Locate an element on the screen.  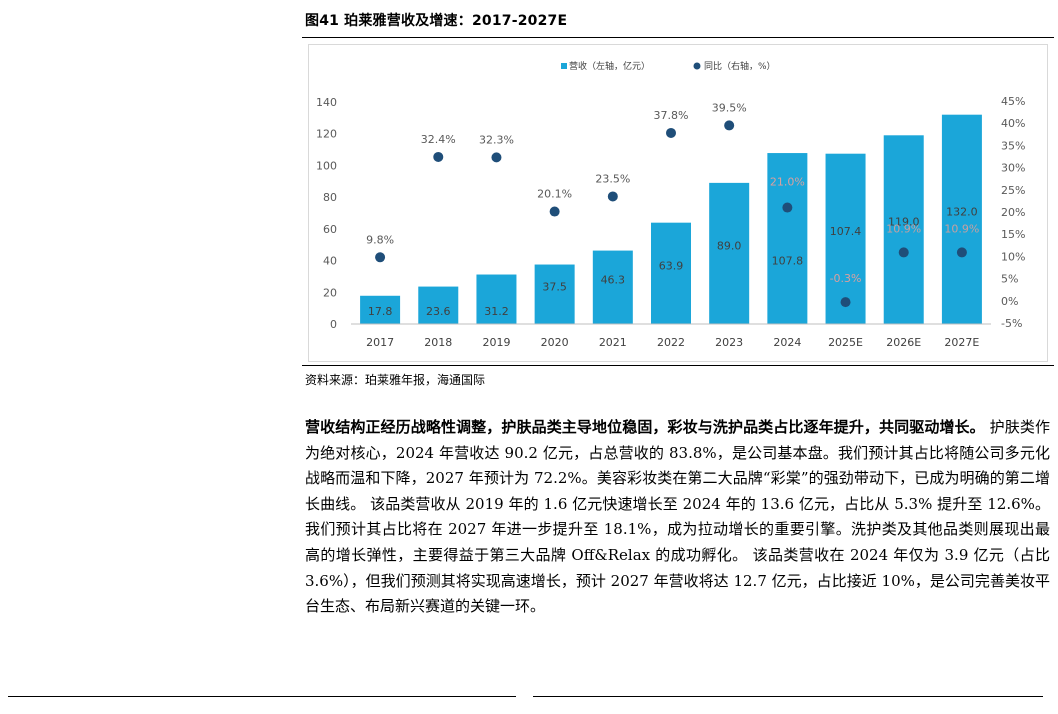
figure-source: 资料来源：珀莱雅年报，海通国际 is located at coordinates (395, 380).